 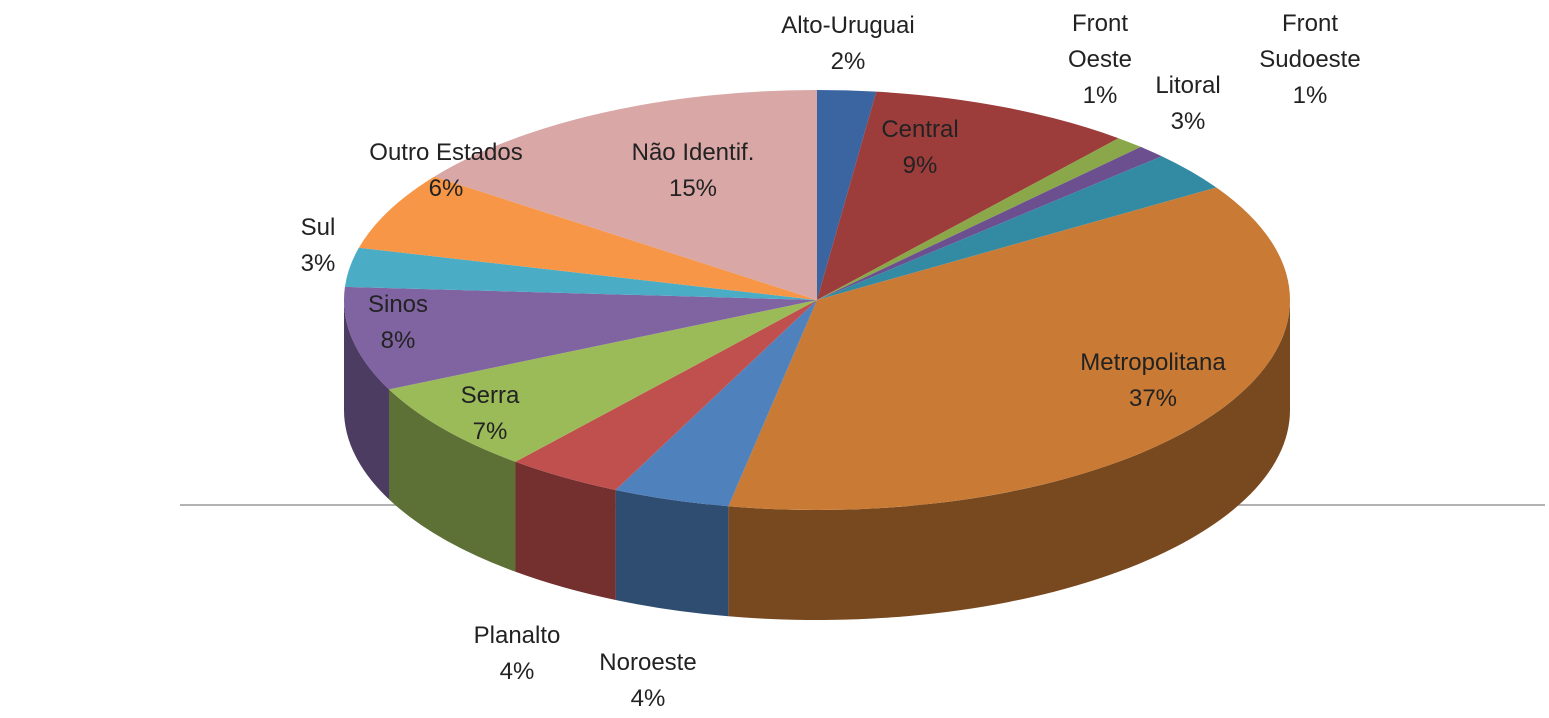 I want to click on category-label: Litoral, so click(x=1188, y=85).